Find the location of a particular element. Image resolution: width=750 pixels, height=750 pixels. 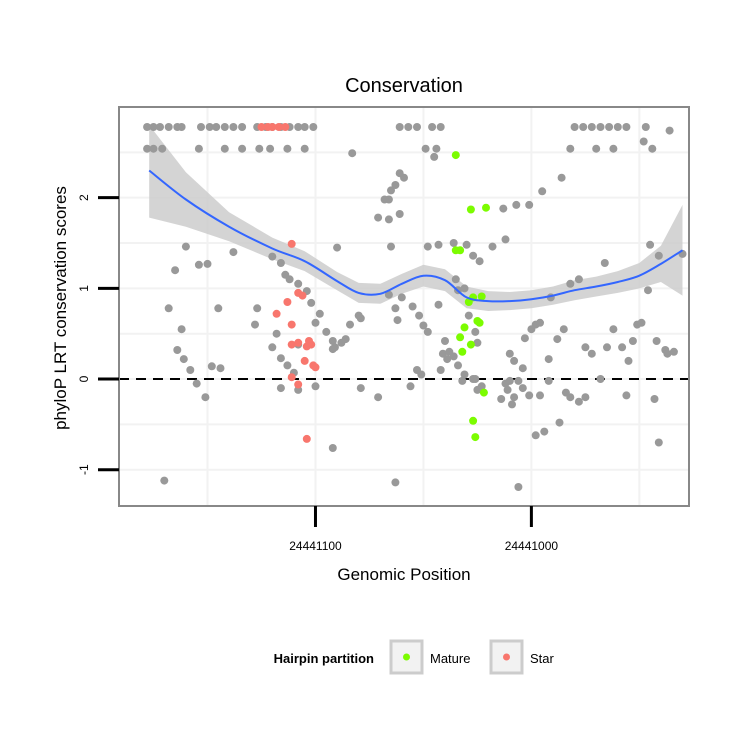

y-tick-label: 0 is located at coordinates (84, 378).